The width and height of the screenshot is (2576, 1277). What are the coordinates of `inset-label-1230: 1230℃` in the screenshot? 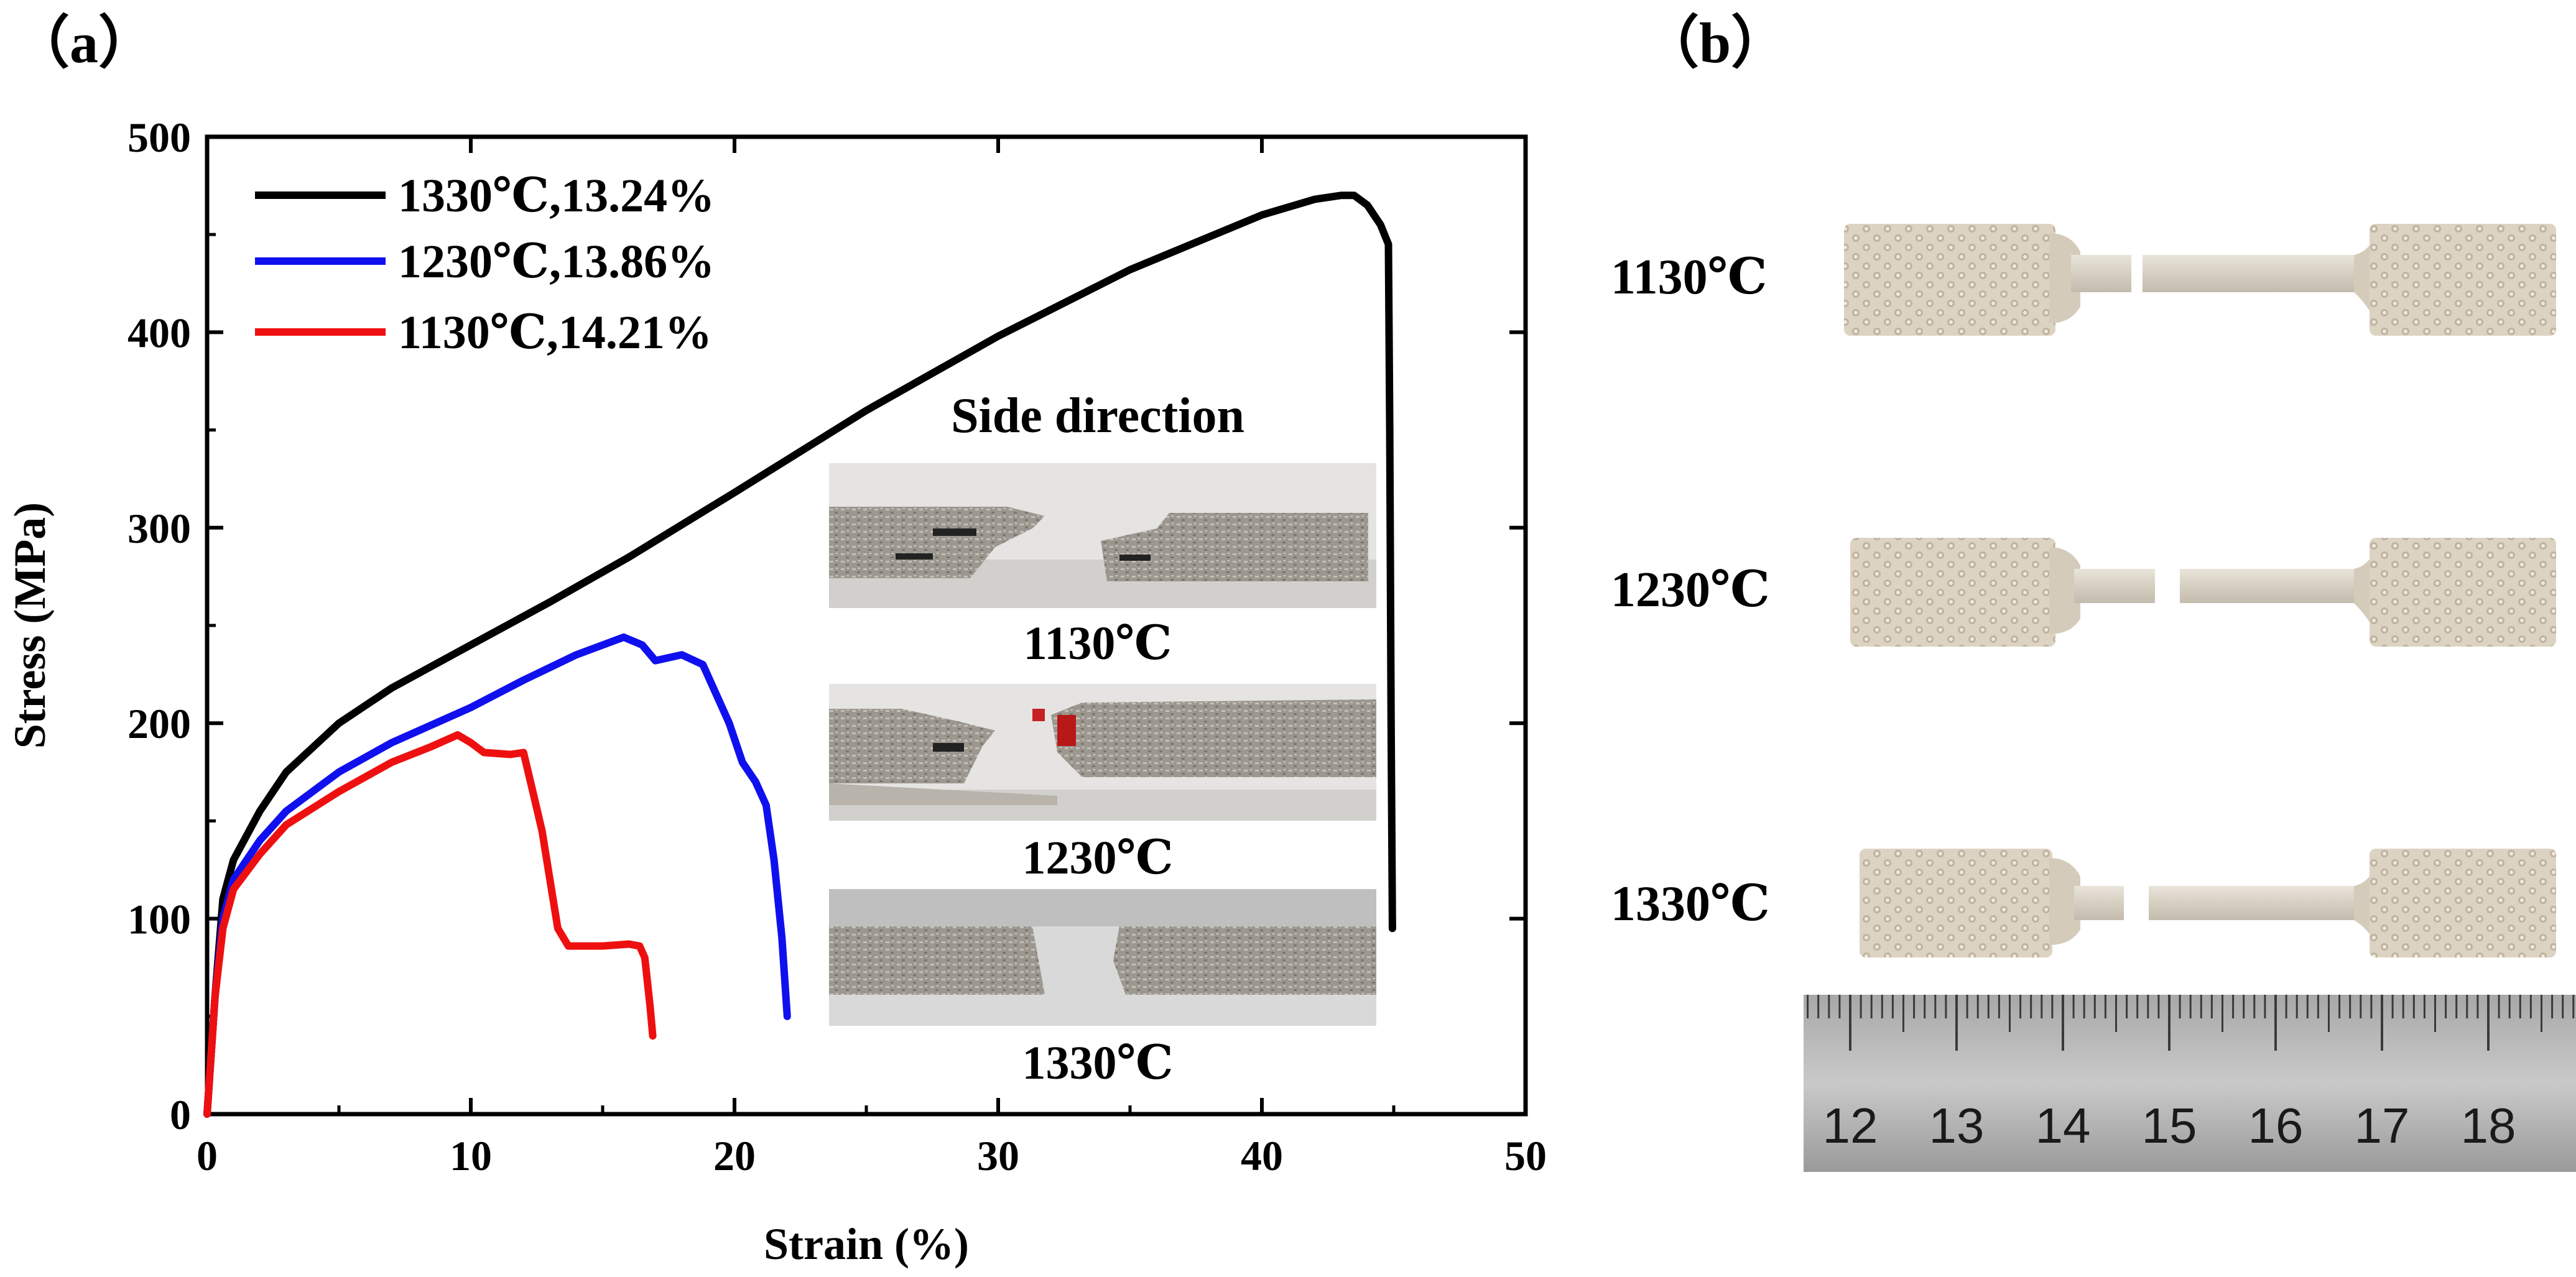 It's located at (1097, 858).